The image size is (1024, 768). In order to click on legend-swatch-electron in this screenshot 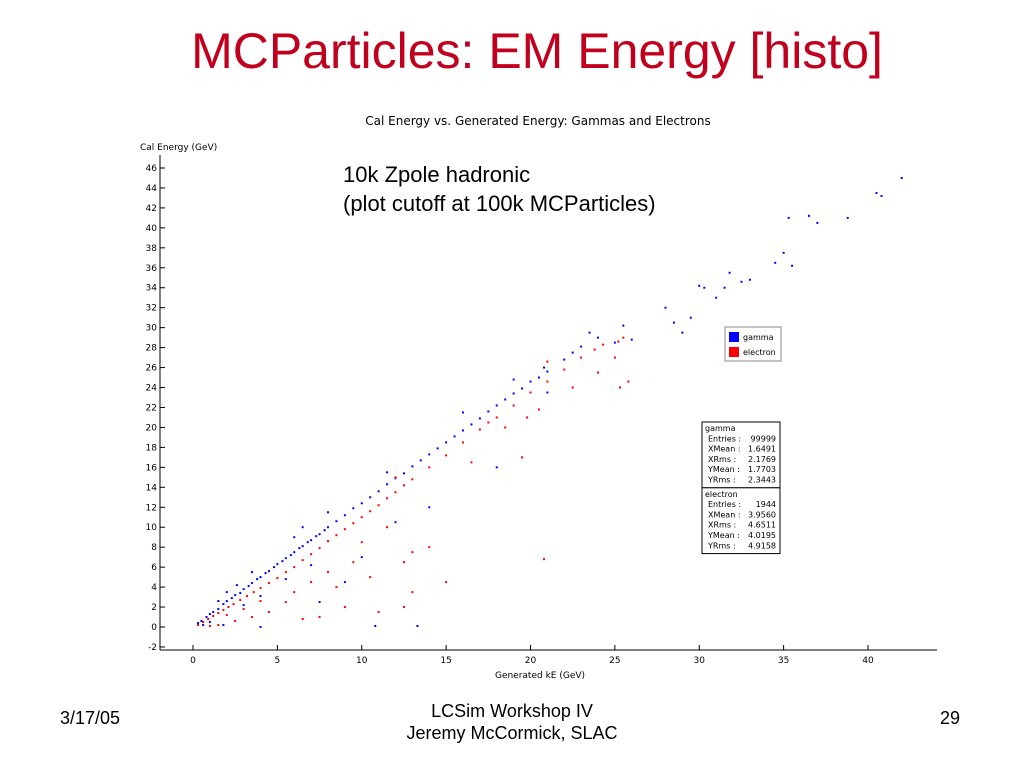, I will do `click(734, 352)`.